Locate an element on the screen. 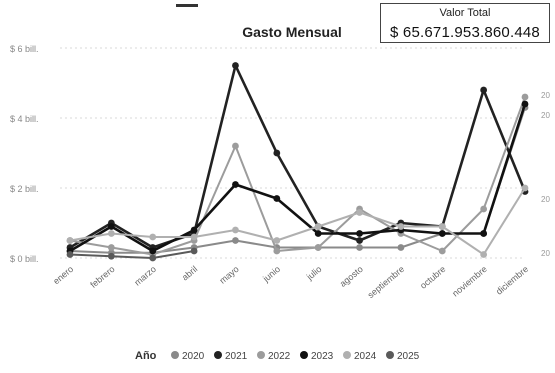 The height and width of the screenshot is (373, 555). series-line is located at coordinates (132, 254).